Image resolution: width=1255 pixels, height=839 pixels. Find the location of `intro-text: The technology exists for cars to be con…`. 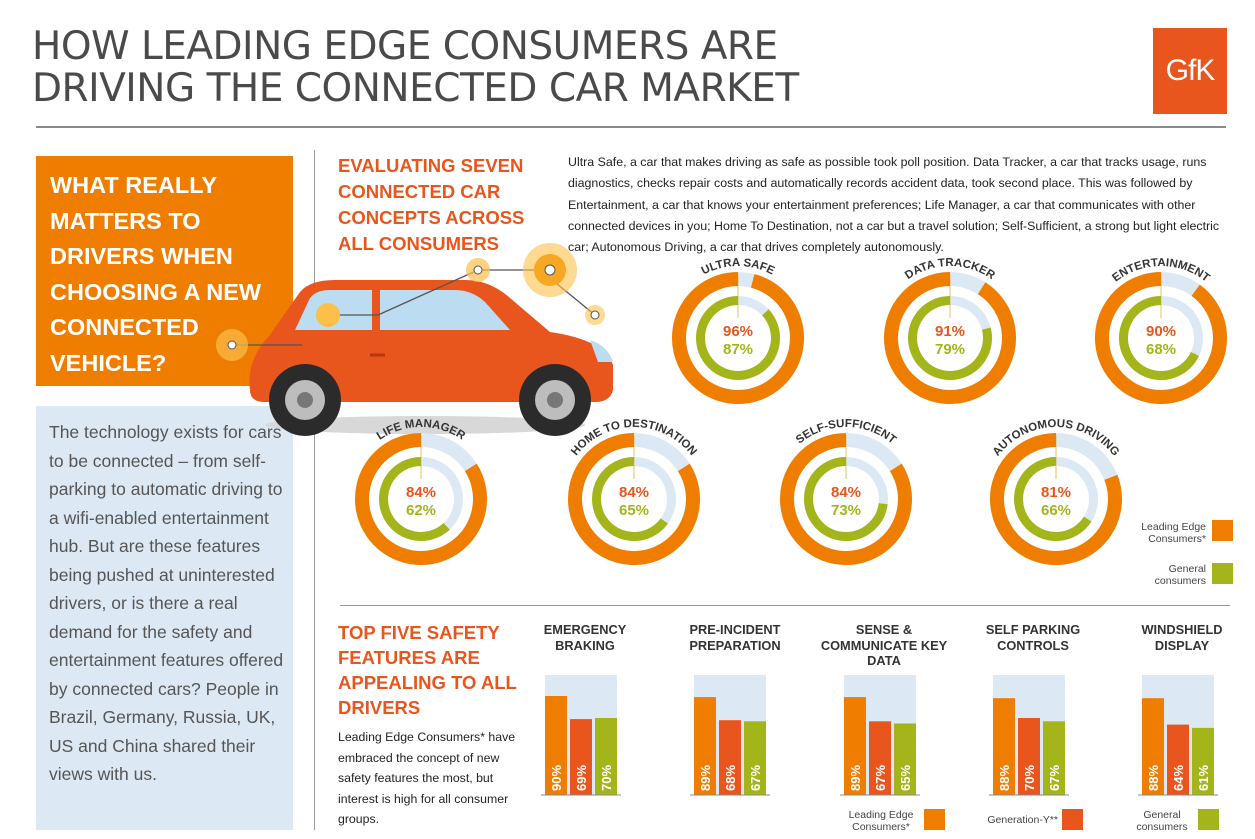

intro-text: The technology exists for cars to be con… is located at coordinates (166, 603).